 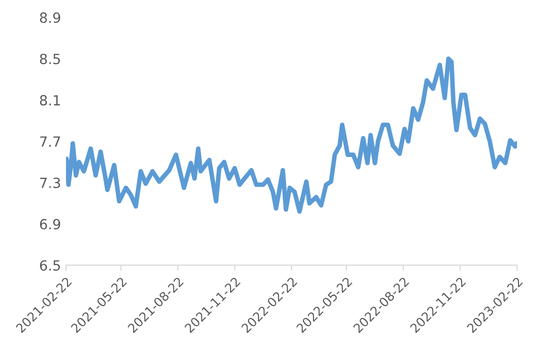 What do you see at coordinates (50, 183) in the screenshot?
I see `y-tick-label: 7.3` at bounding box center [50, 183].